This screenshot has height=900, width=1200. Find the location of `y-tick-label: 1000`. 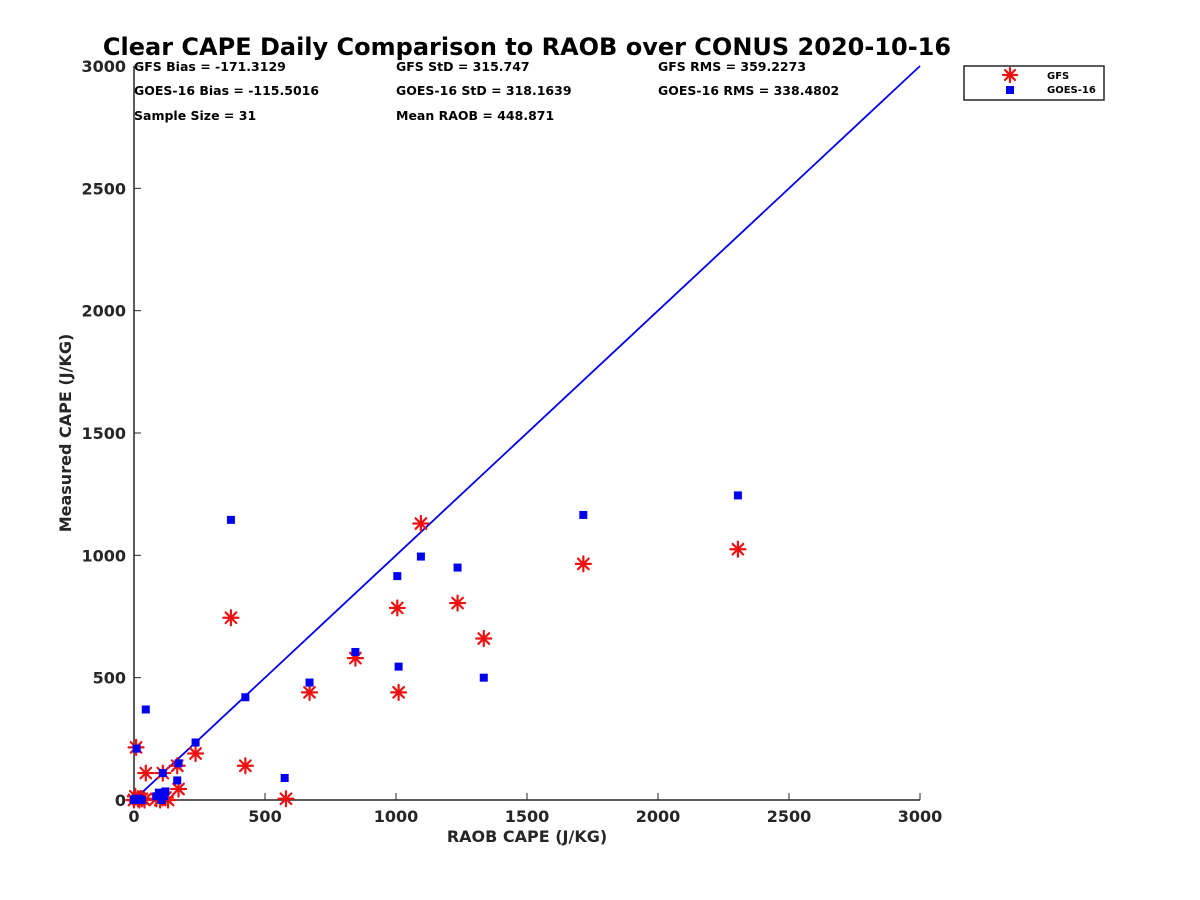

y-tick-label: 1000 is located at coordinates (103, 555).